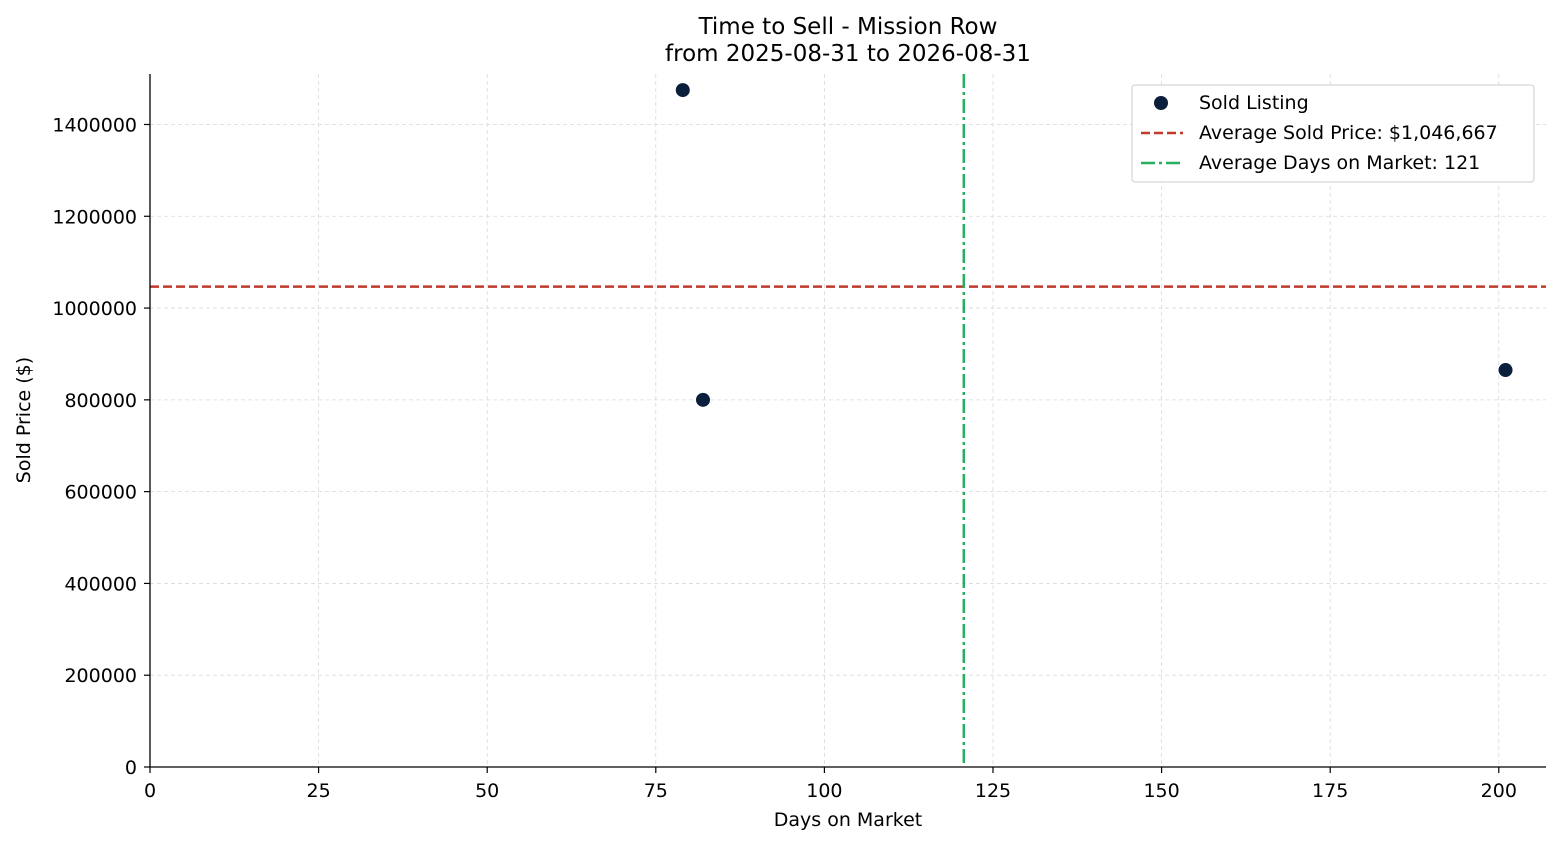 This screenshot has height=845, width=1560. I want to click on legend-frame, so click(1333, 133).